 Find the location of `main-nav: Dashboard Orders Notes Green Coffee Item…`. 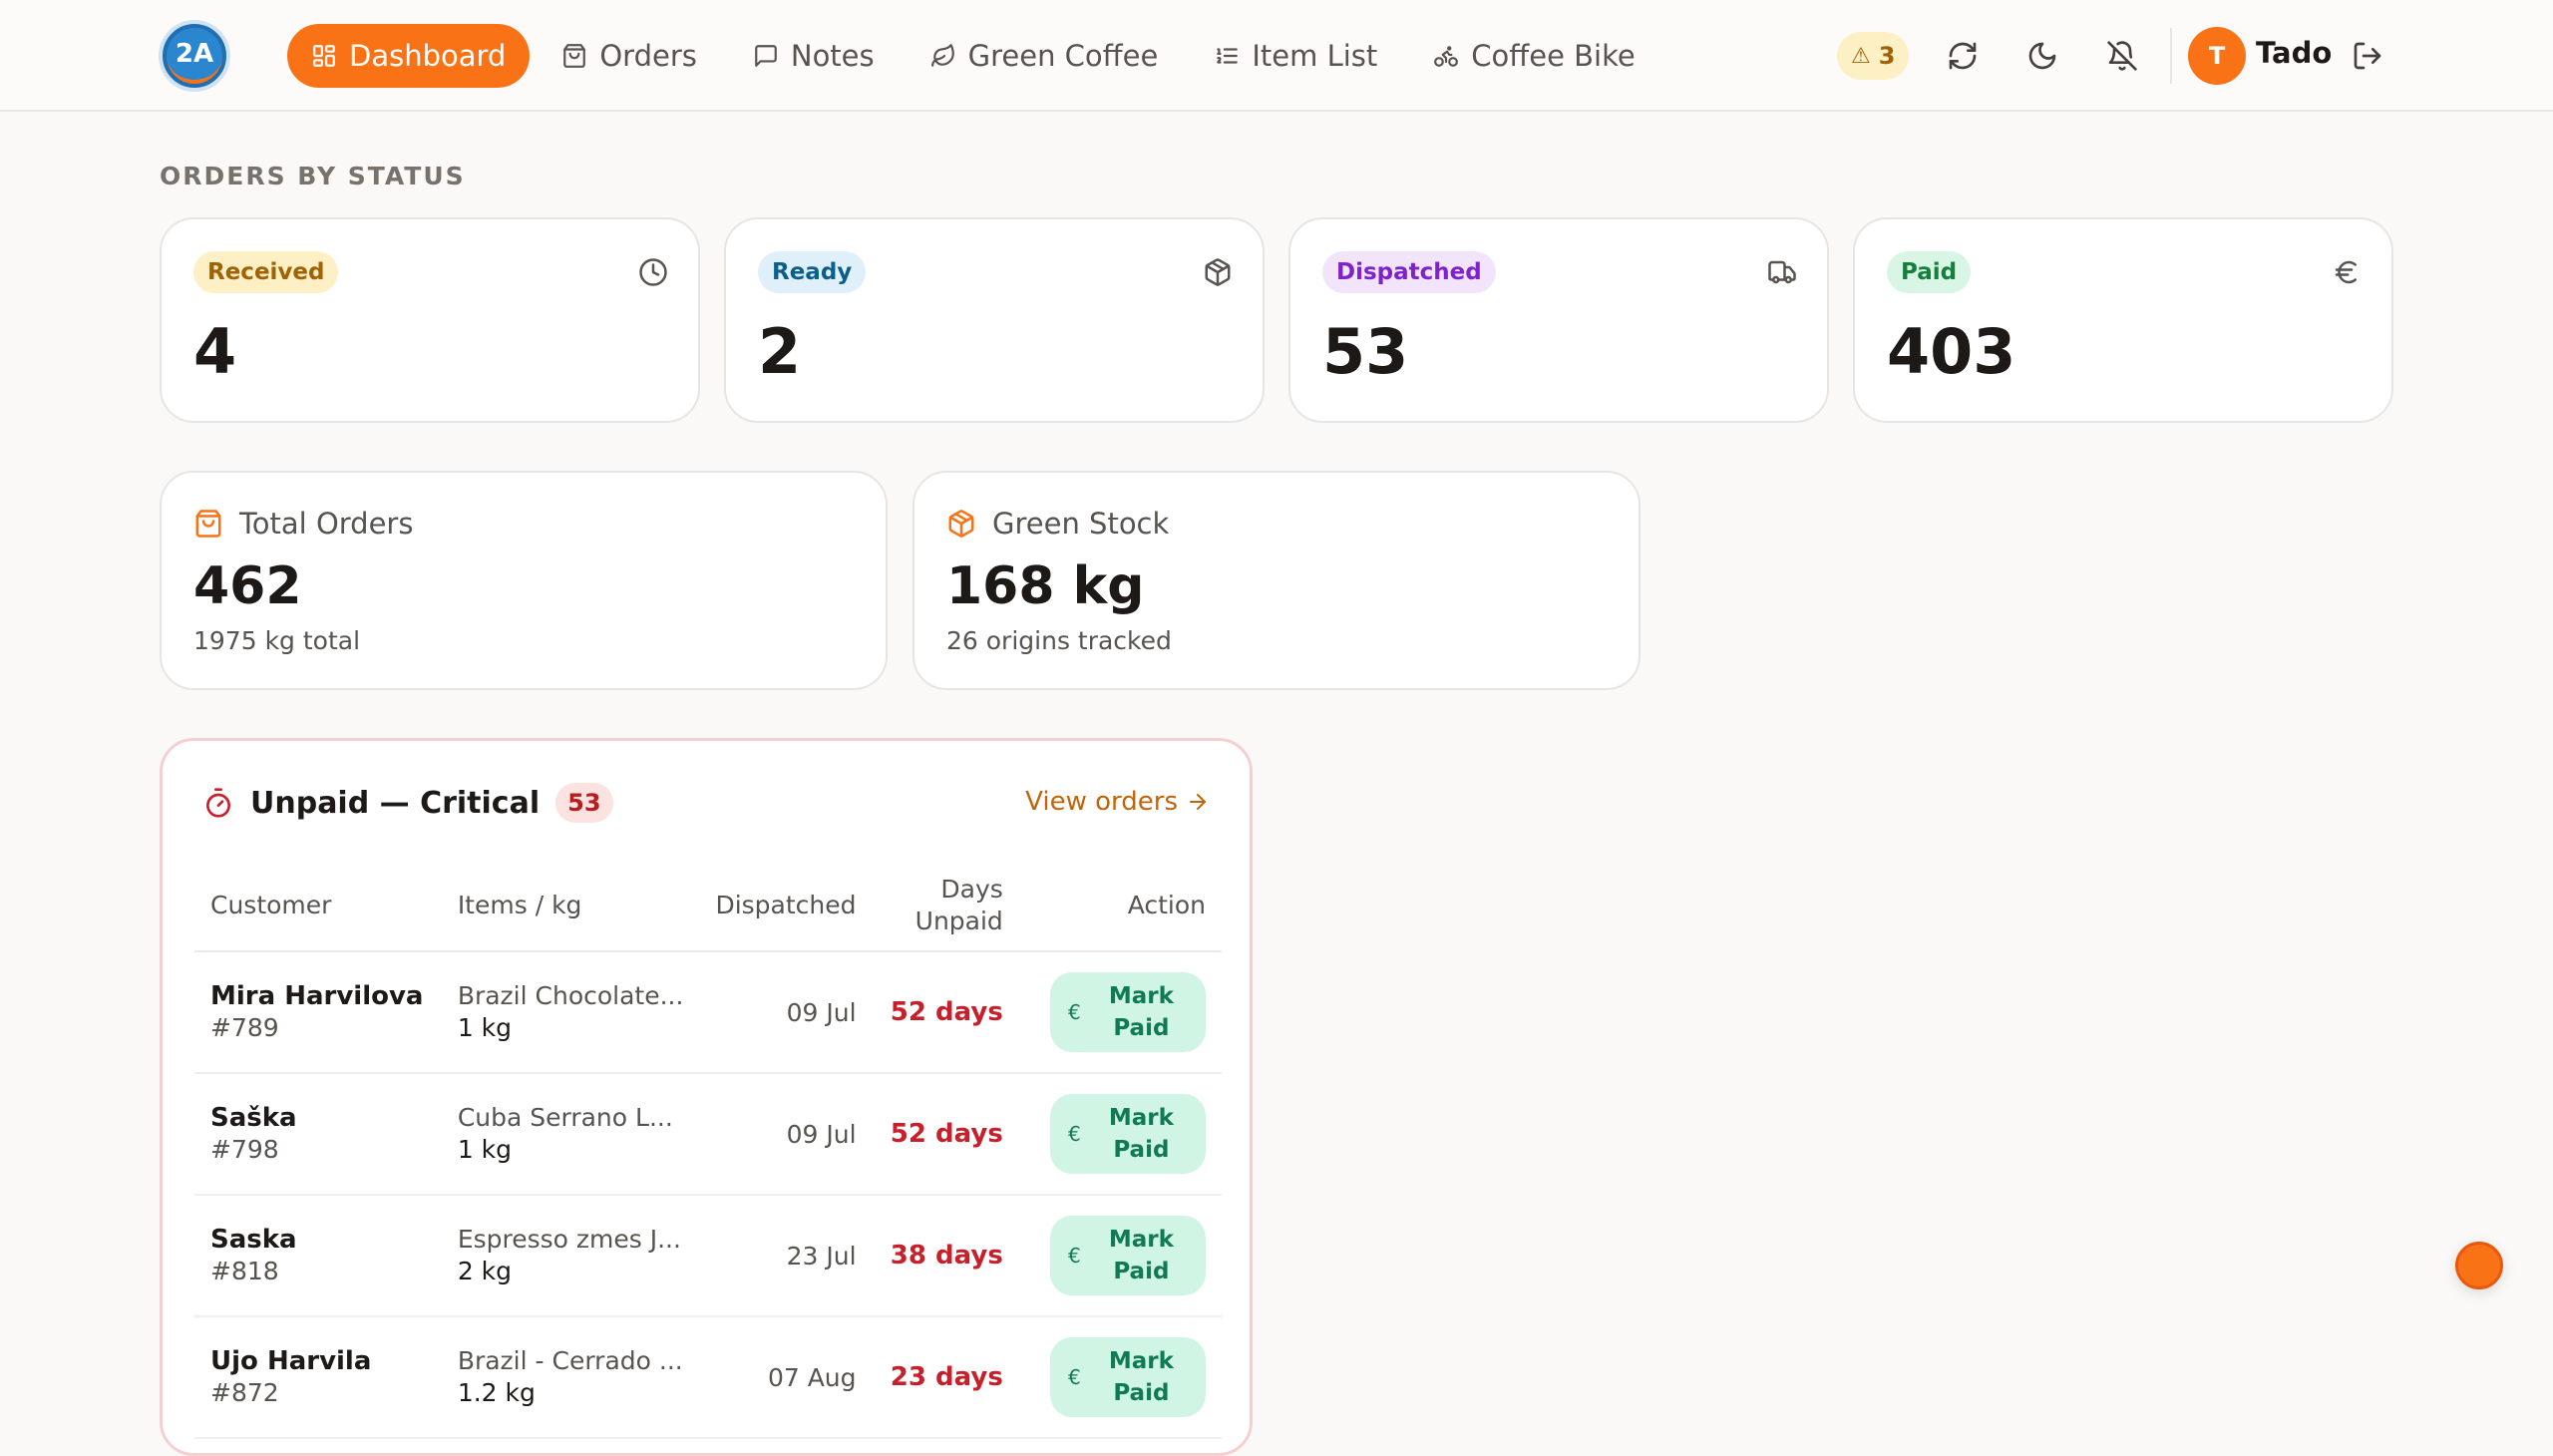

main-nav: Dashboard Orders Notes Green Coffee Item… is located at coordinates (977, 56).